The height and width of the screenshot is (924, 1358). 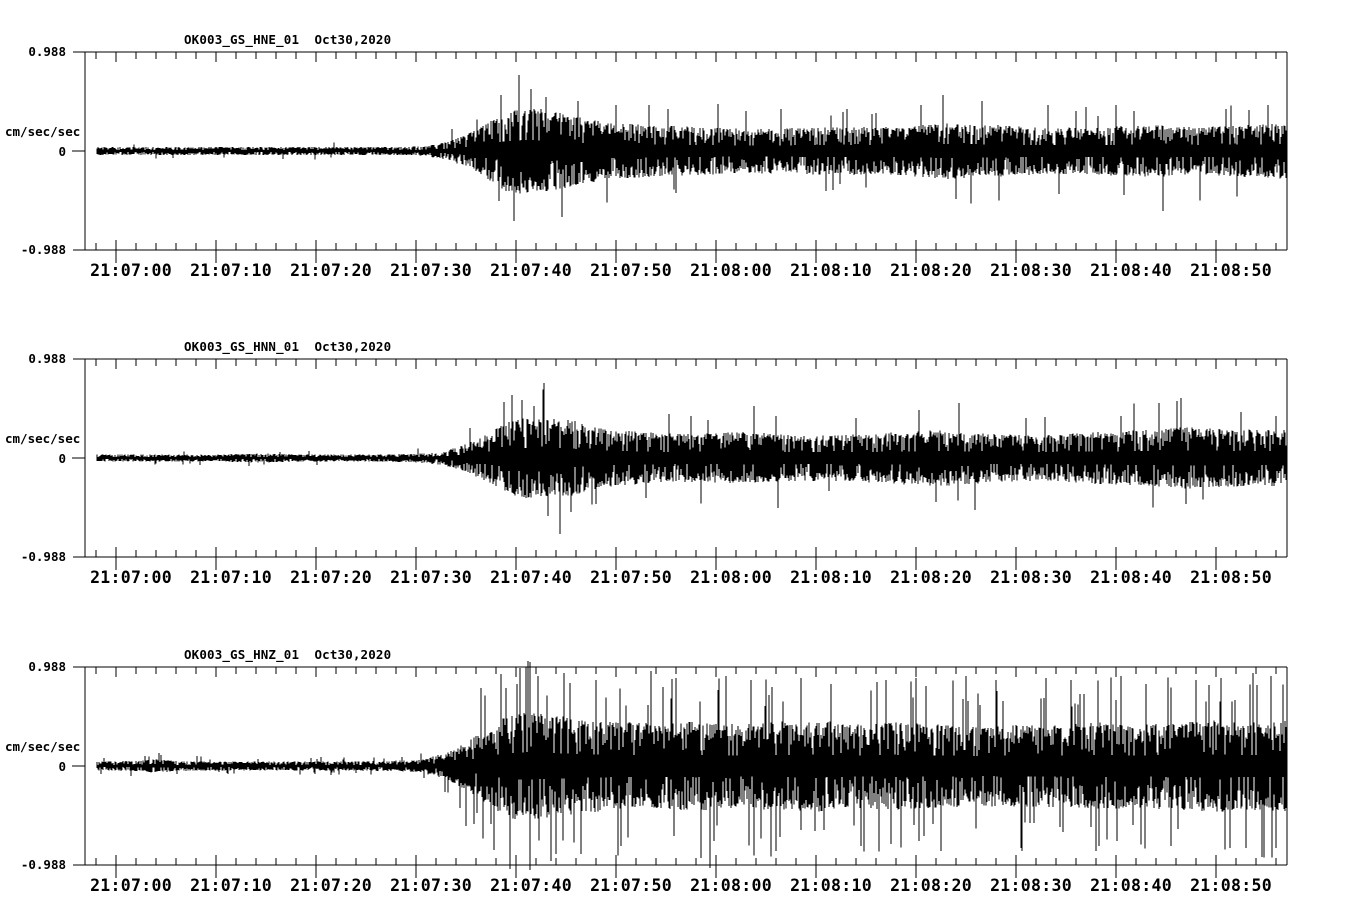 I want to click on trace-title: OK003_GS_HNN_01 Oct30,2020, so click(x=288, y=346).